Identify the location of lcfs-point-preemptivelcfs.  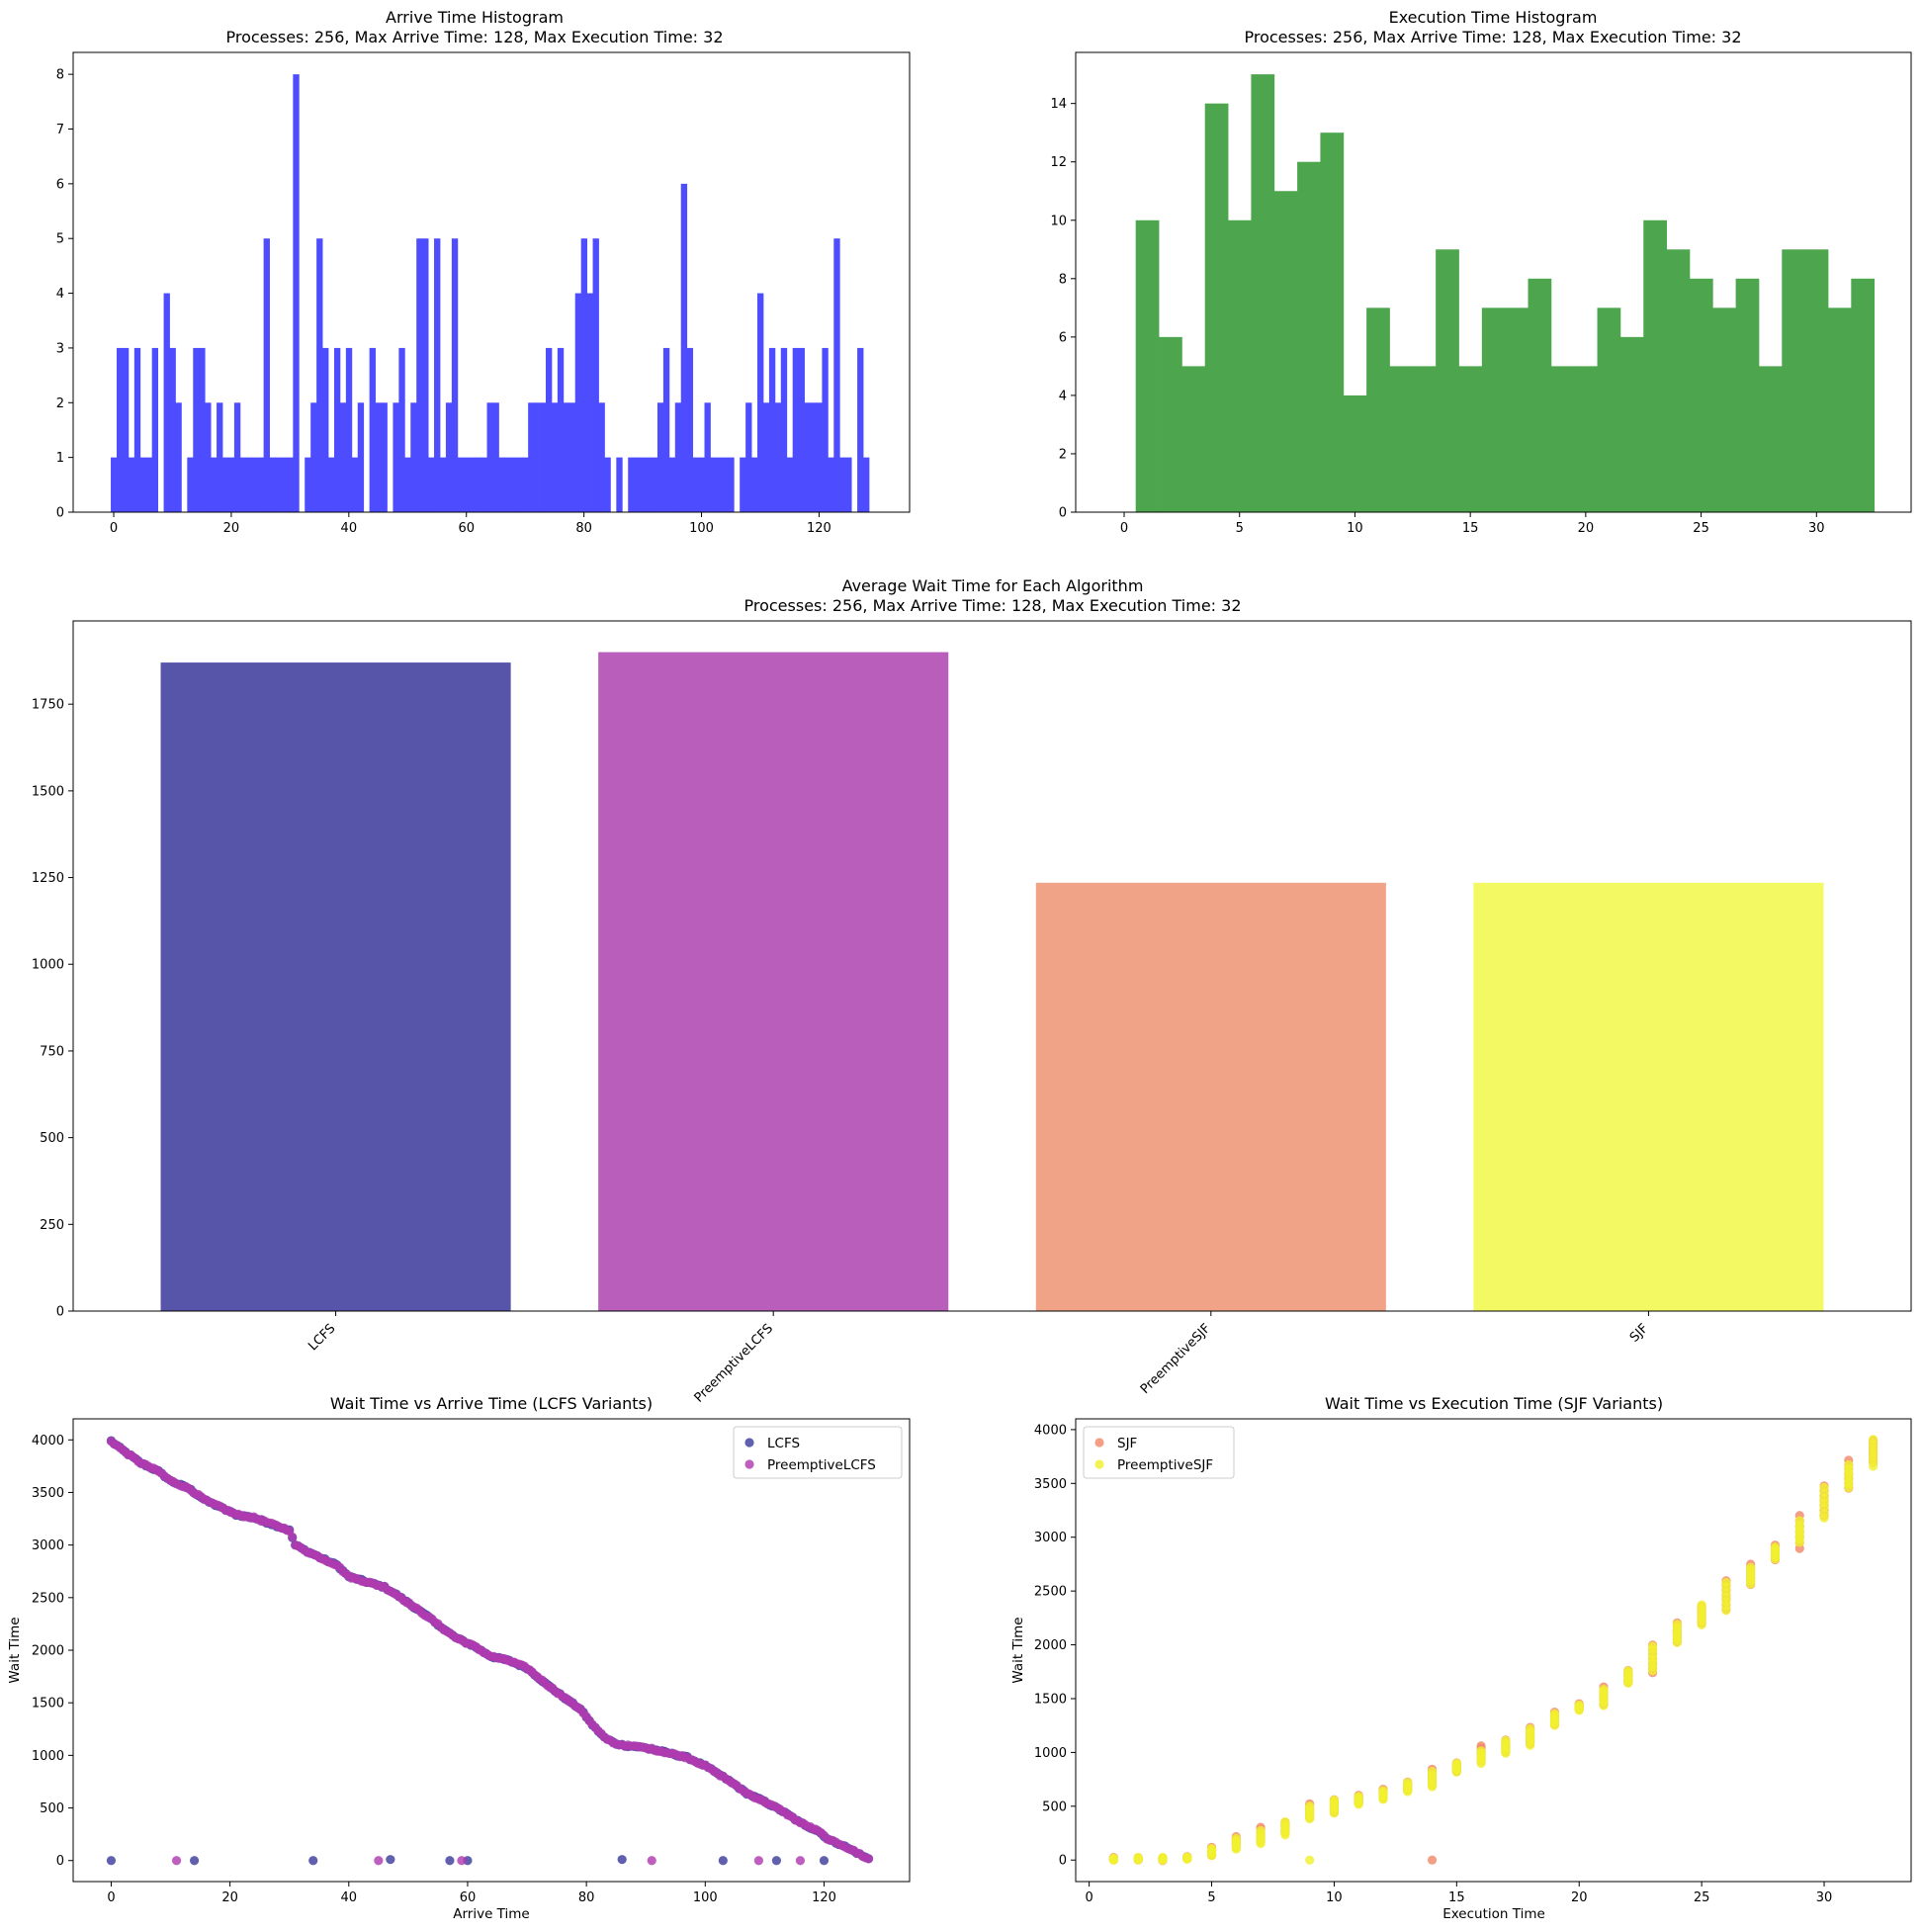
(868, 1859).